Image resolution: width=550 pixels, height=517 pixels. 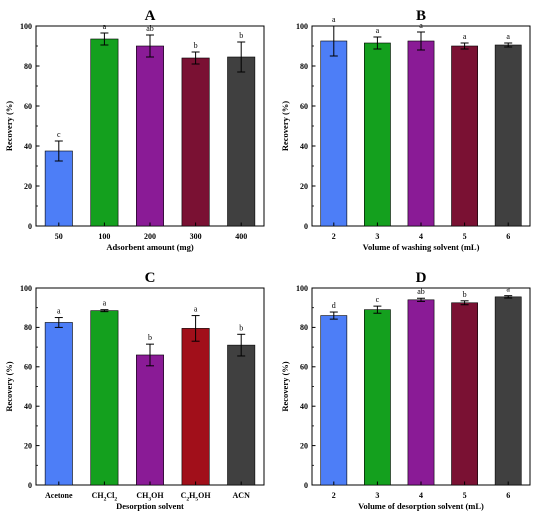 I want to click on panel-c-y-tick-label: 80, so click(x=28, y=327).